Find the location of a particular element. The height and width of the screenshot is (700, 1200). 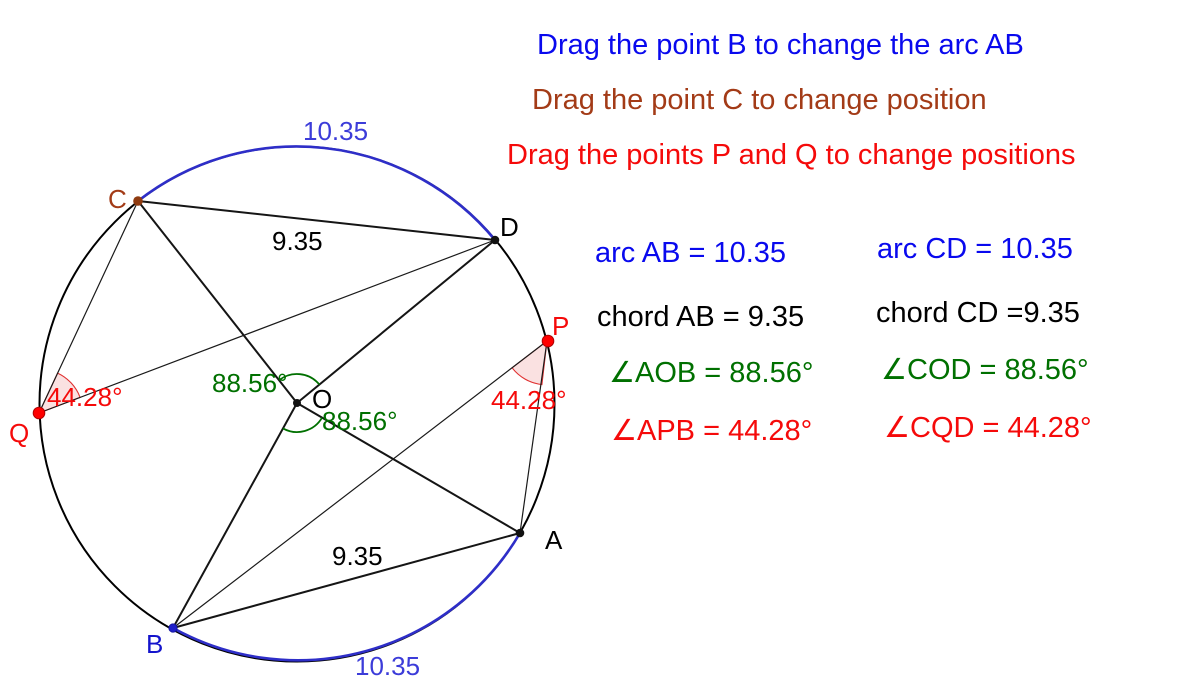

segment-pa is located at coordinates (533, 437).